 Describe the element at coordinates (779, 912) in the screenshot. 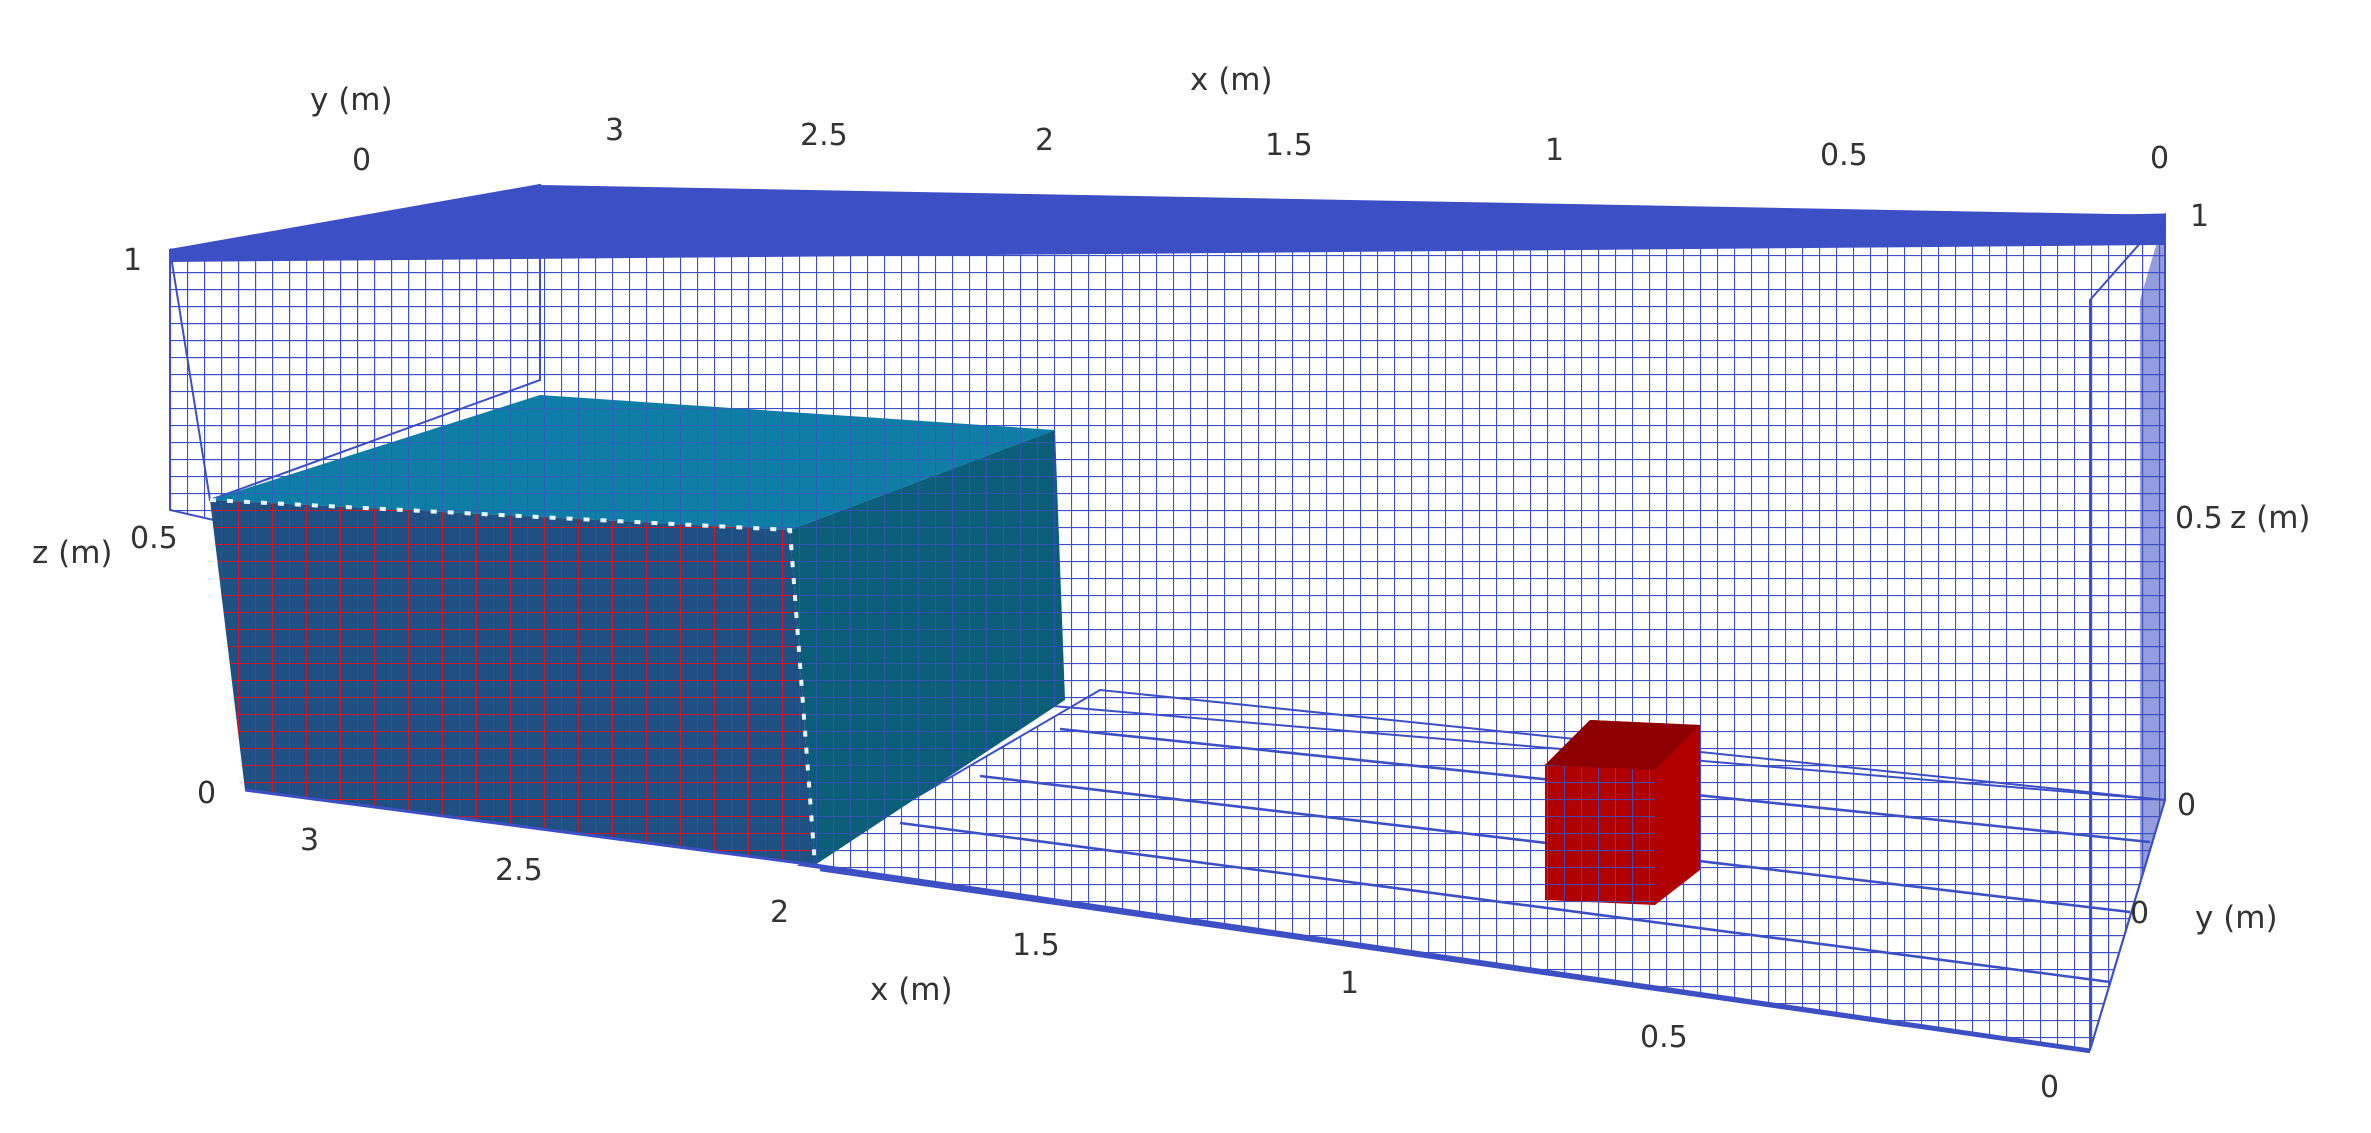

I see `x-tick-bottom: 2` at that location.